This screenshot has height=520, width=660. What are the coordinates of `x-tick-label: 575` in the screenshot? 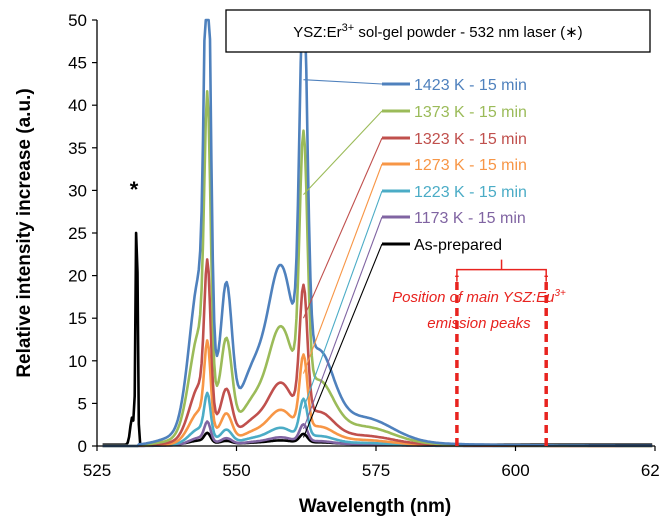 It's located at (376, 470).